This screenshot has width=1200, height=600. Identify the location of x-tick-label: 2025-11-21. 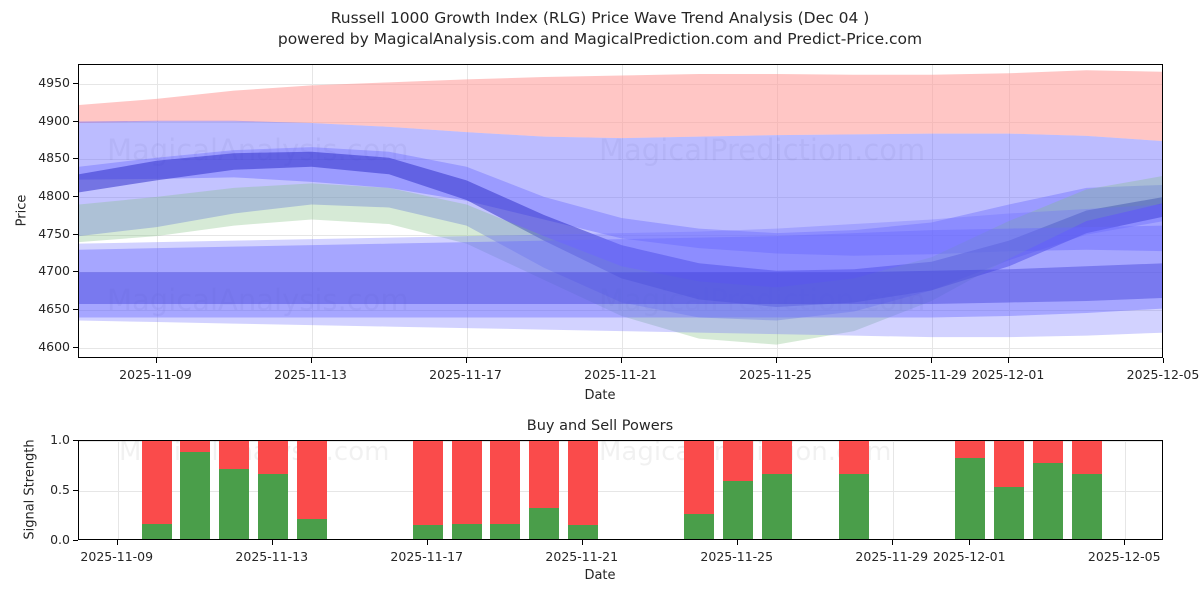
(620, 374).